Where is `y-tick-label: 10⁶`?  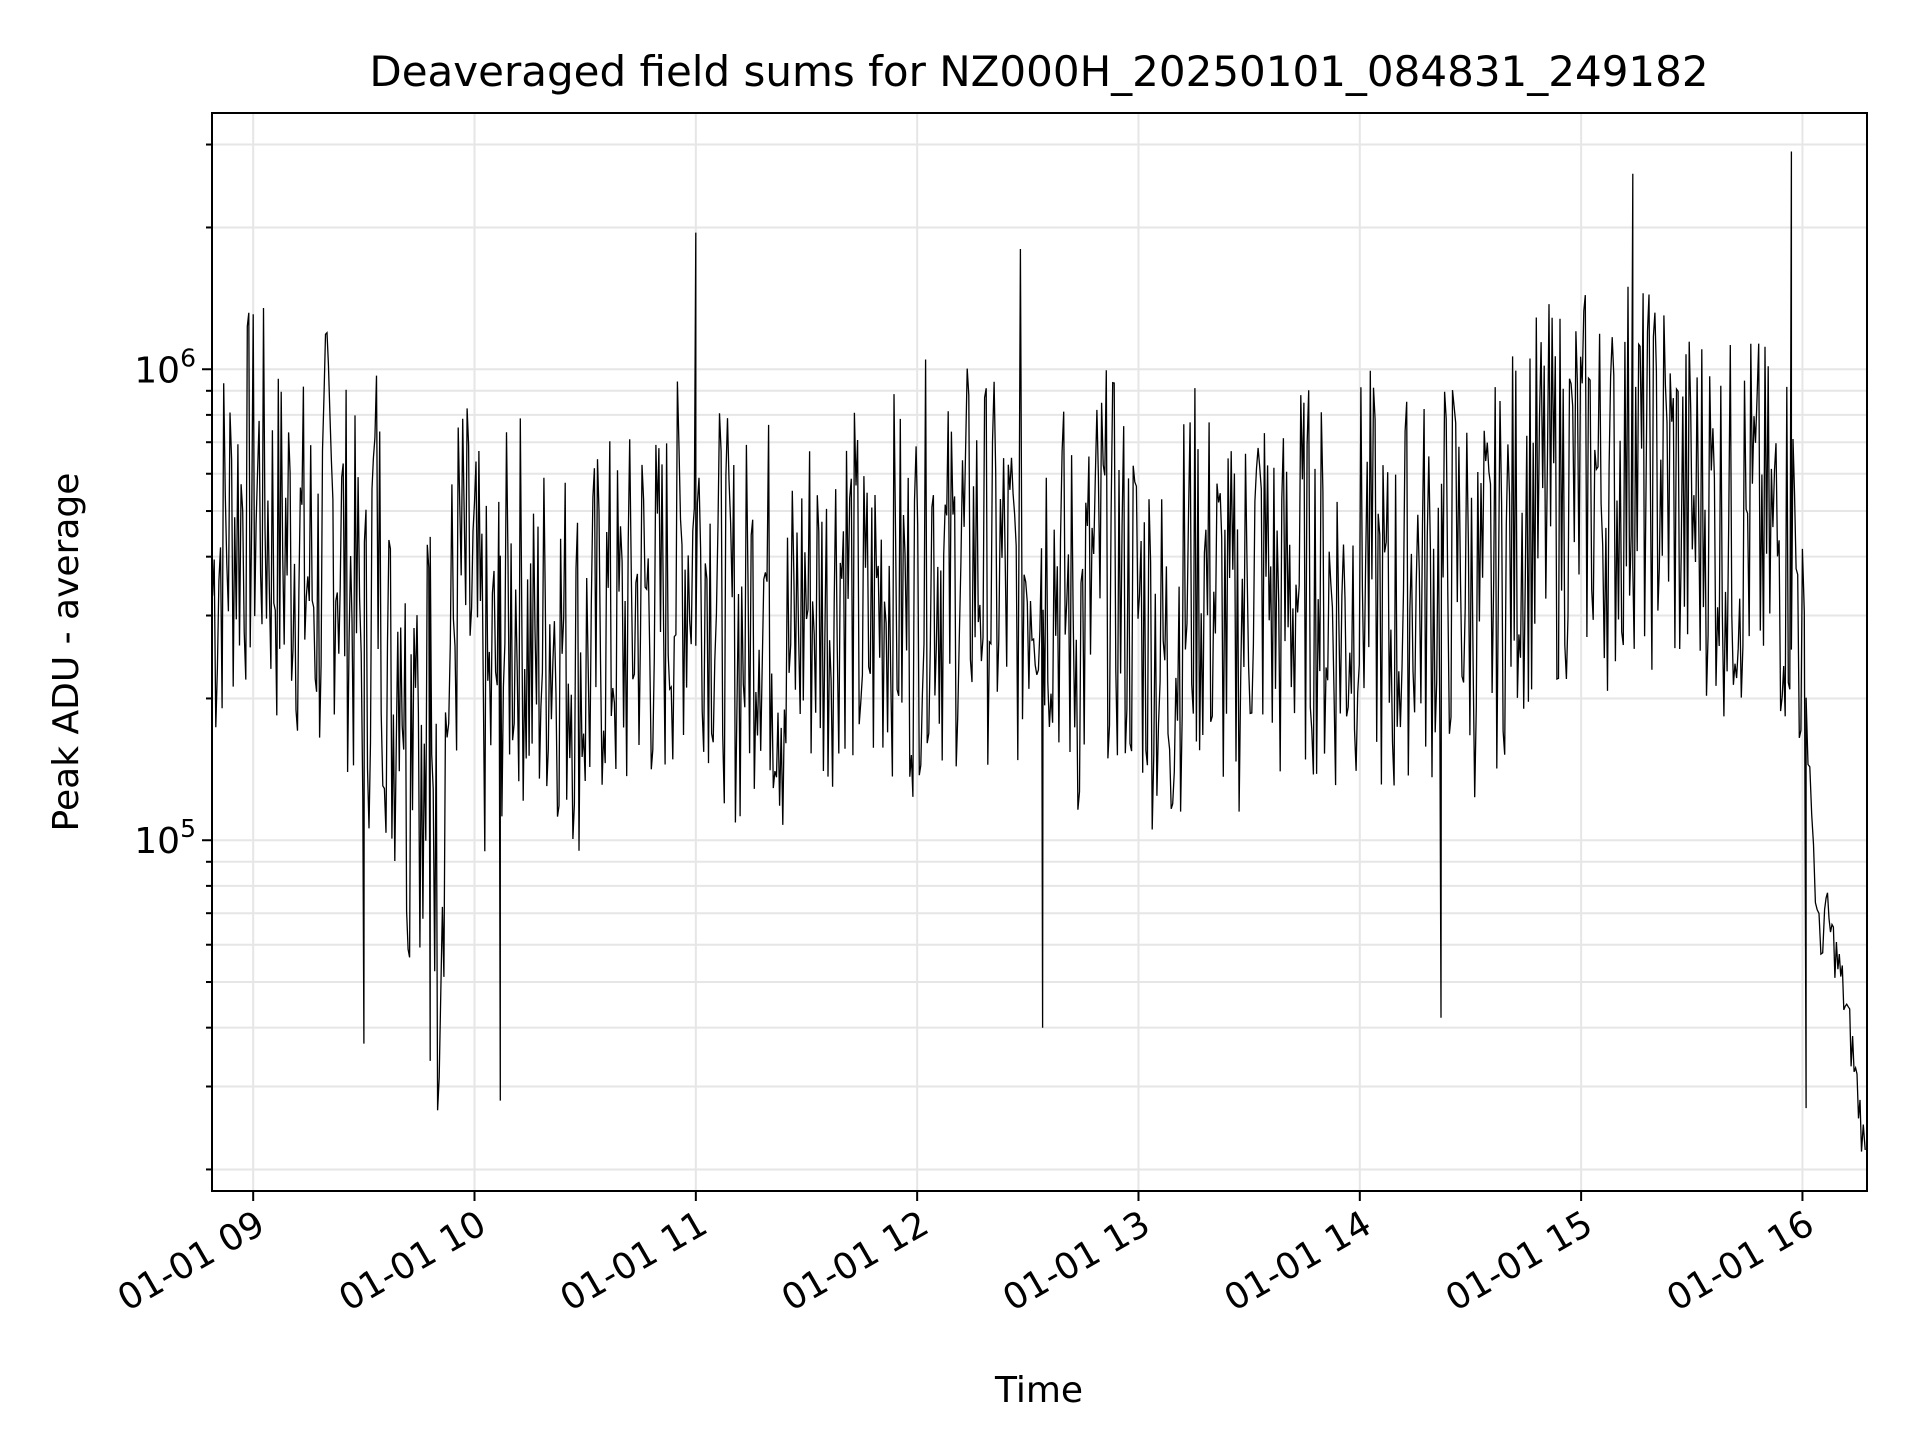
y-tick-label: 10⁶ is located at coordinates (165, 367).